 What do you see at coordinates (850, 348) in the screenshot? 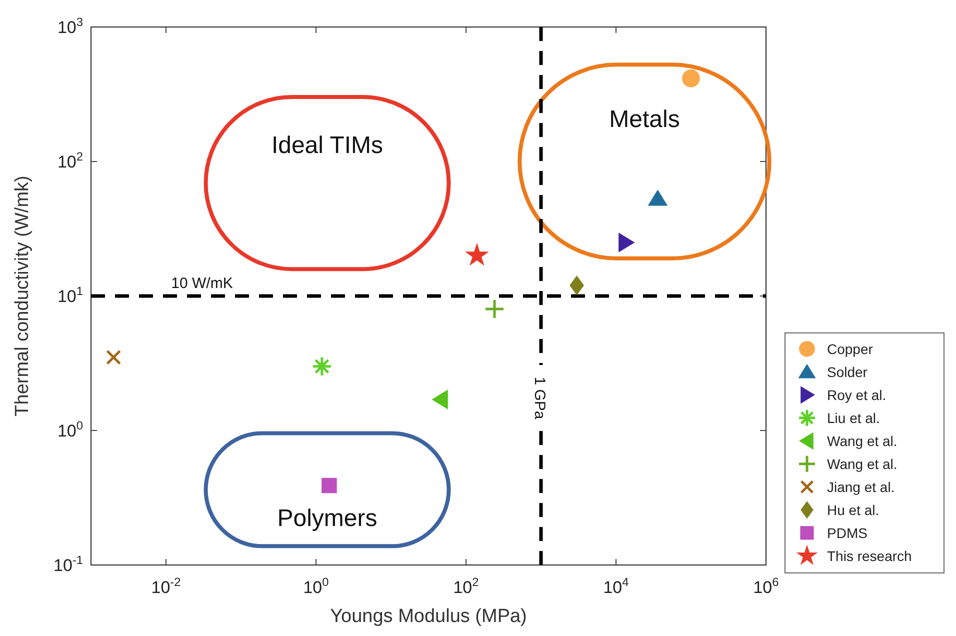
I see `legend-label: Copper` at bounding box center [850, 348].